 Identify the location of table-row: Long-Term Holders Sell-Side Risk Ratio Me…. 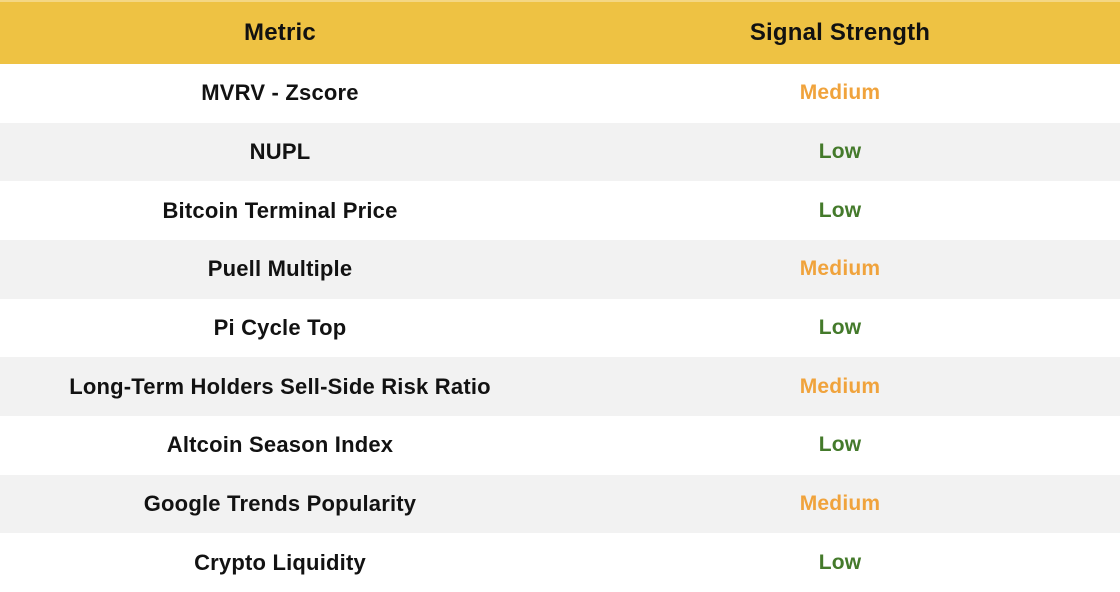
(560, 387).